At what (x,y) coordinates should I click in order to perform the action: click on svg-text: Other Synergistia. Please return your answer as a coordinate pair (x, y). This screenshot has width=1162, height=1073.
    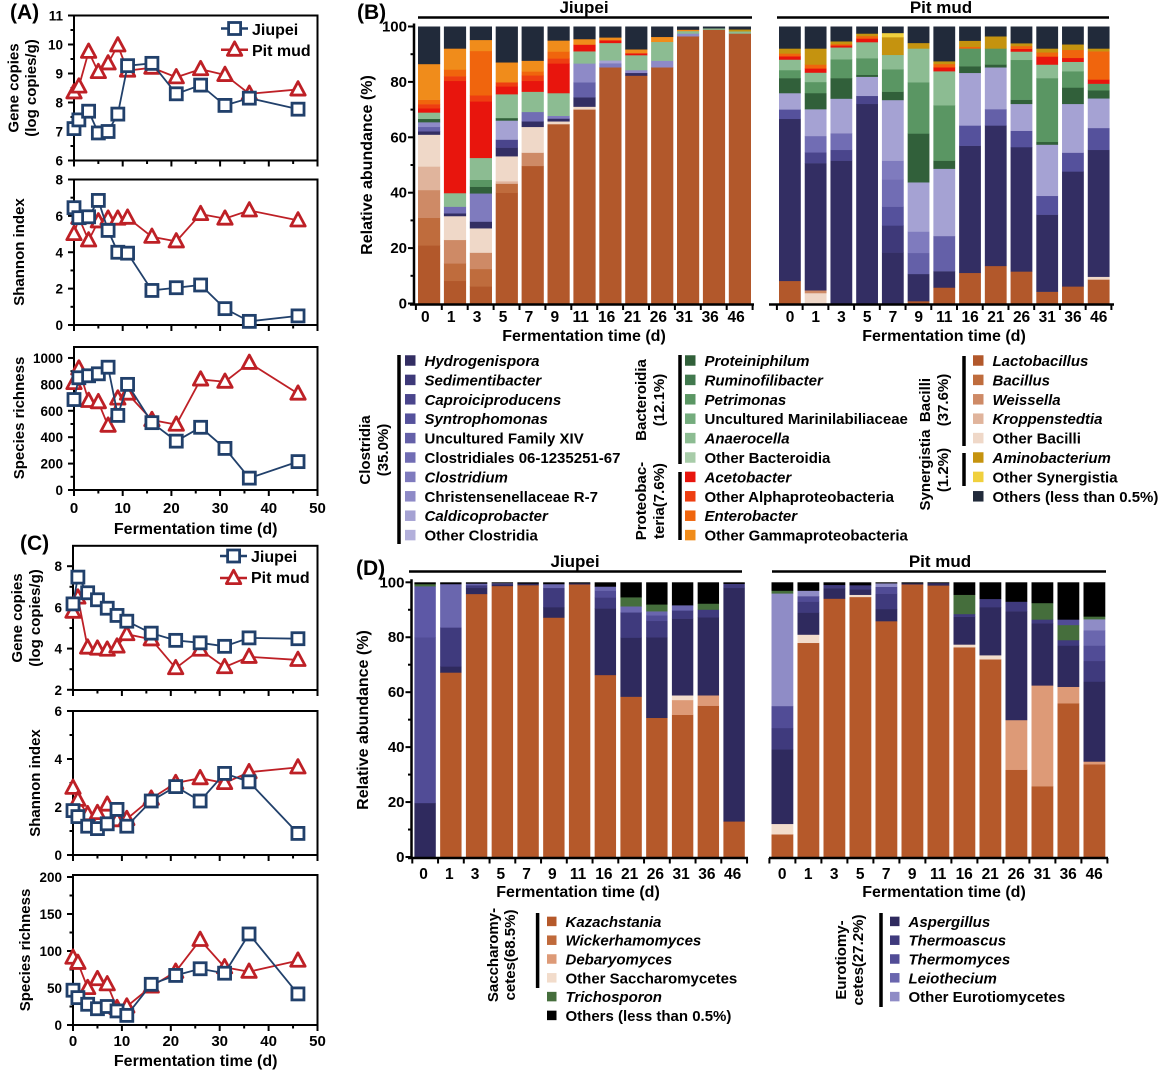
    Looking at the image, I should click on (1056, 477).